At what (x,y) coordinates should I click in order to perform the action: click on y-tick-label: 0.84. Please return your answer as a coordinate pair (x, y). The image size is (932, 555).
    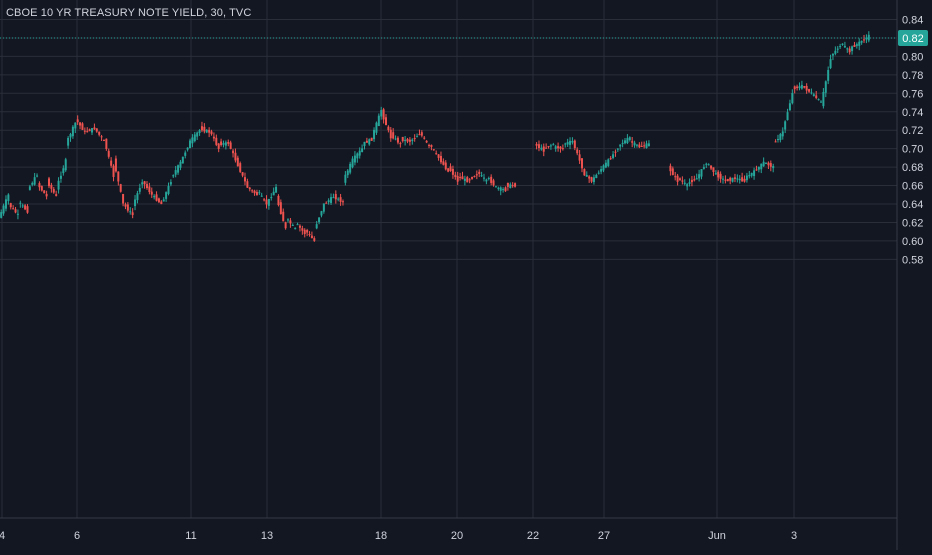
    Looking at the image, I should click on (912, 21).